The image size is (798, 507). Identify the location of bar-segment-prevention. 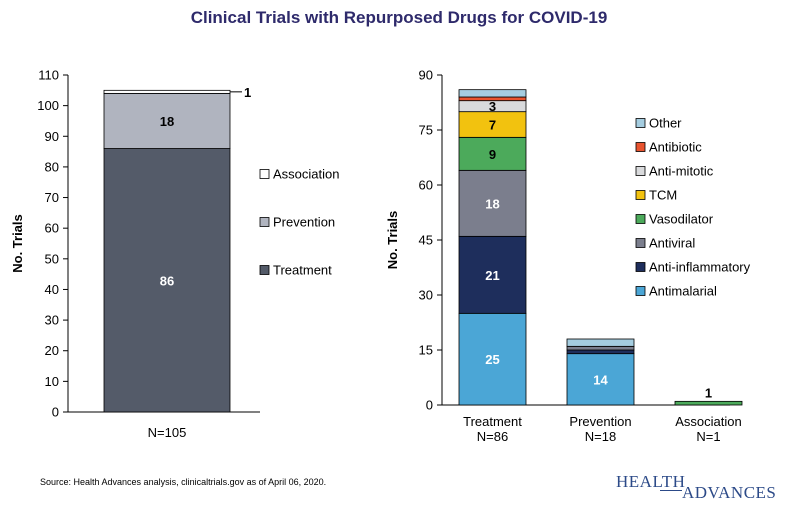
(167, 120).